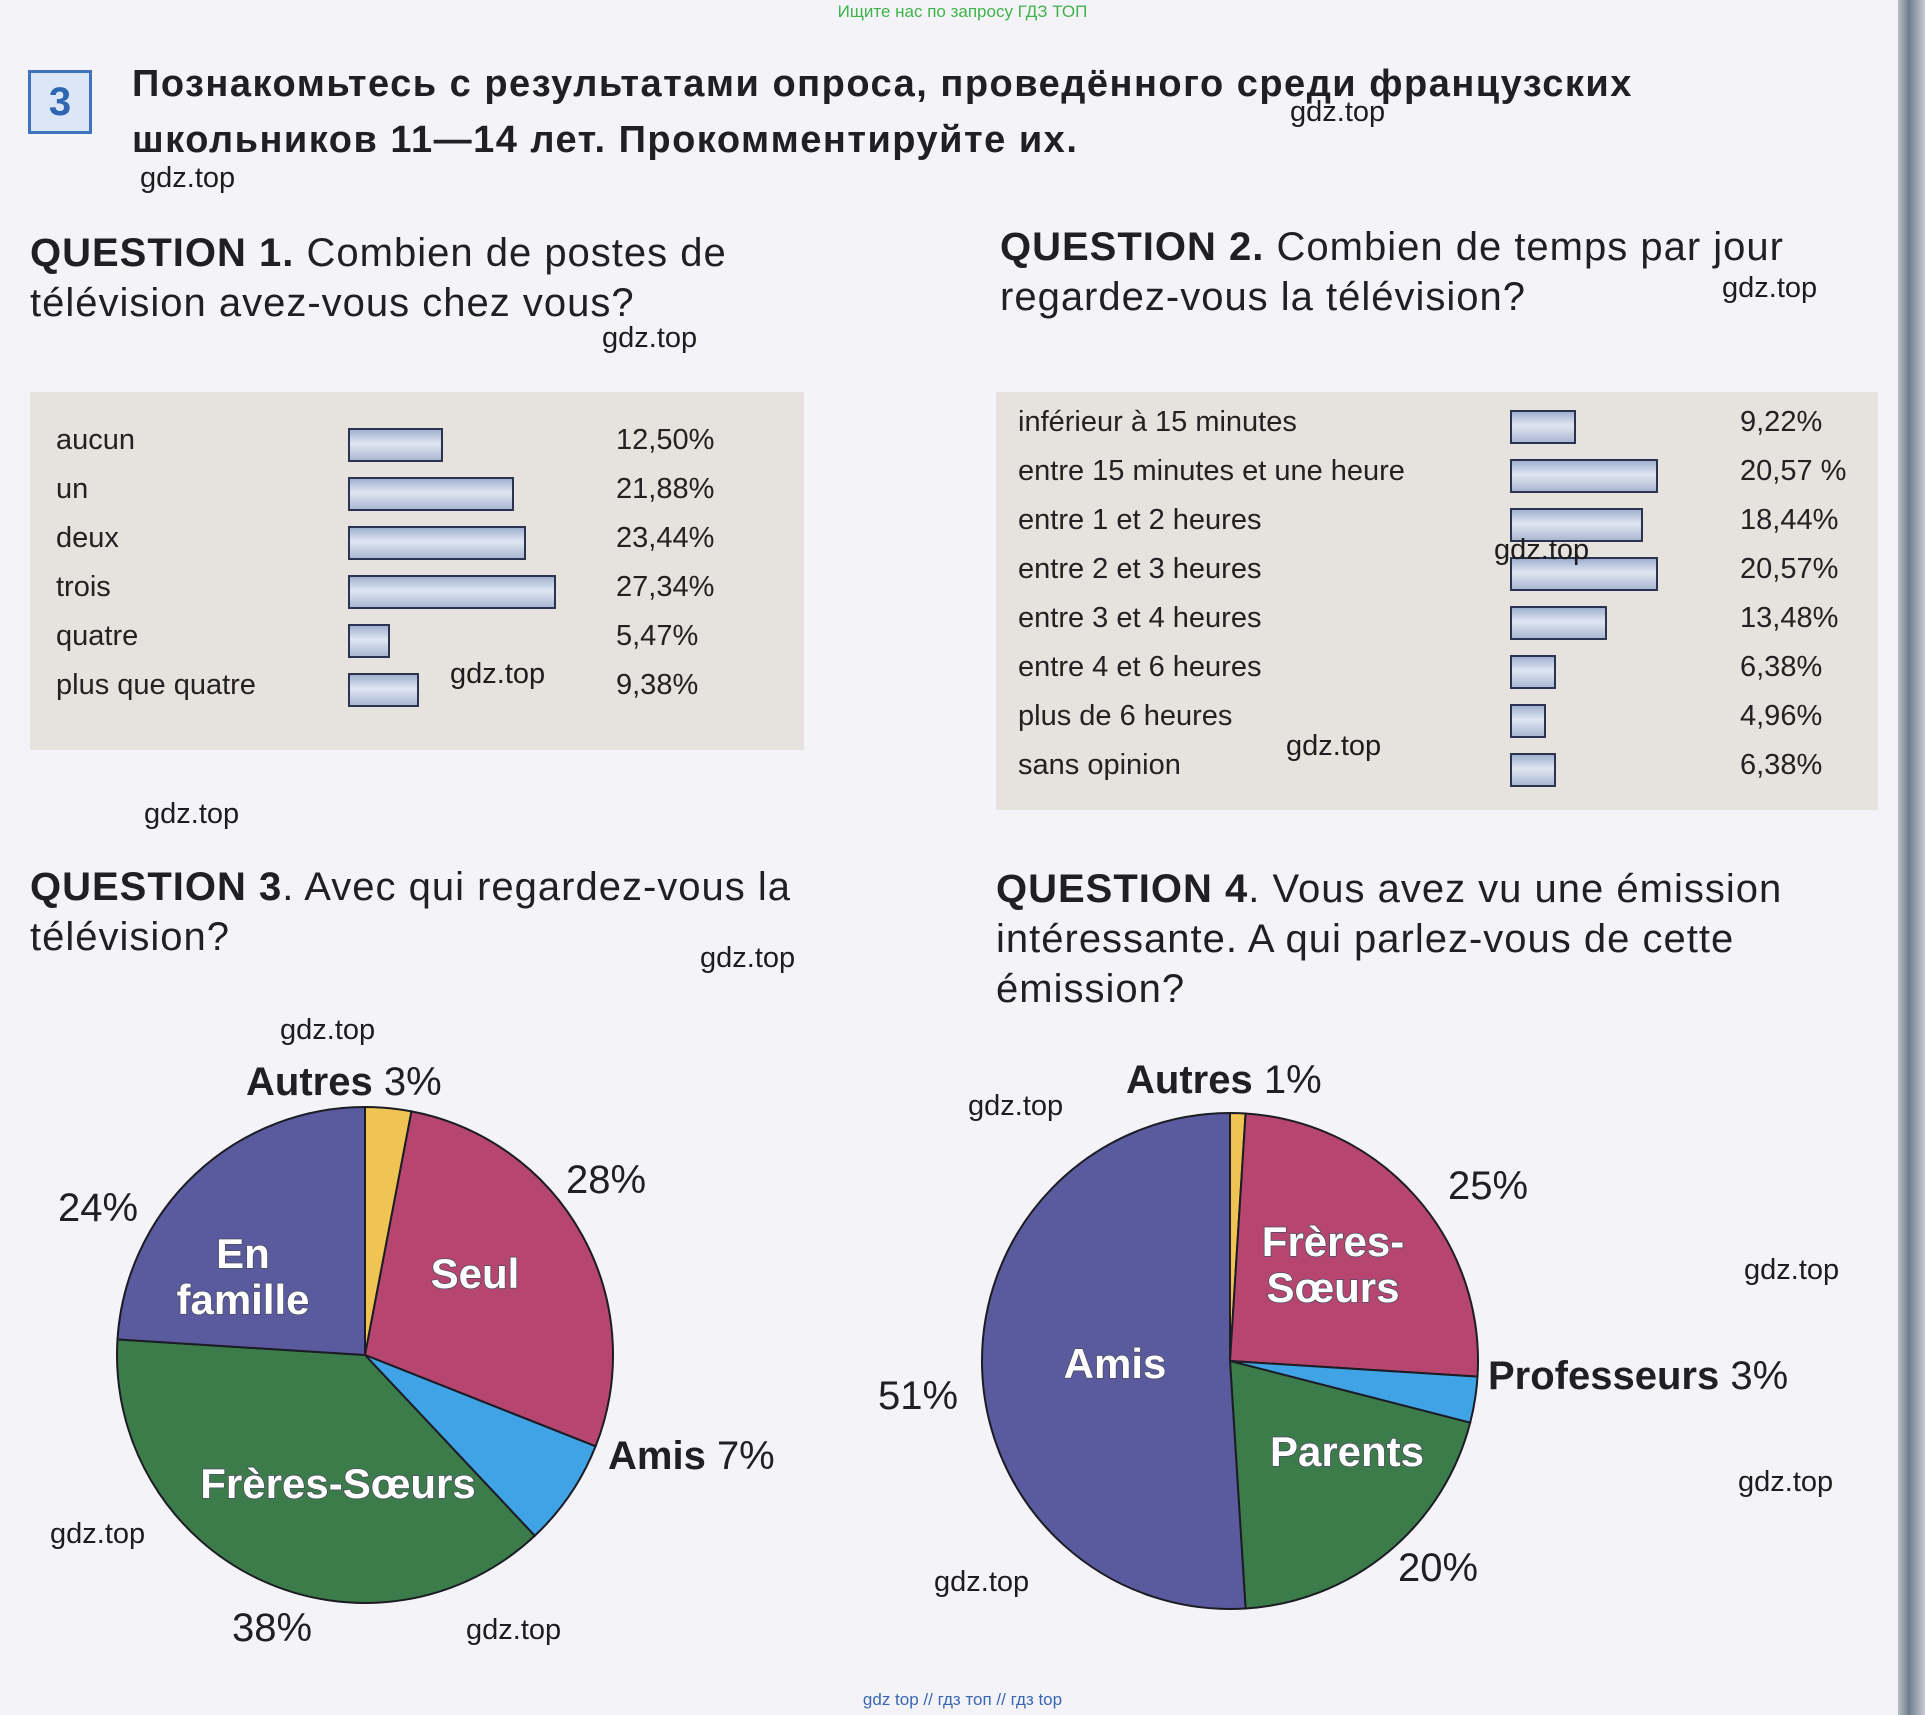 The width and height of the screenshot is (1925, 1715). Describe the element at coordinates (1488, 1186) in the screenshot. I see `q4-freres-value: 25%` at that location.